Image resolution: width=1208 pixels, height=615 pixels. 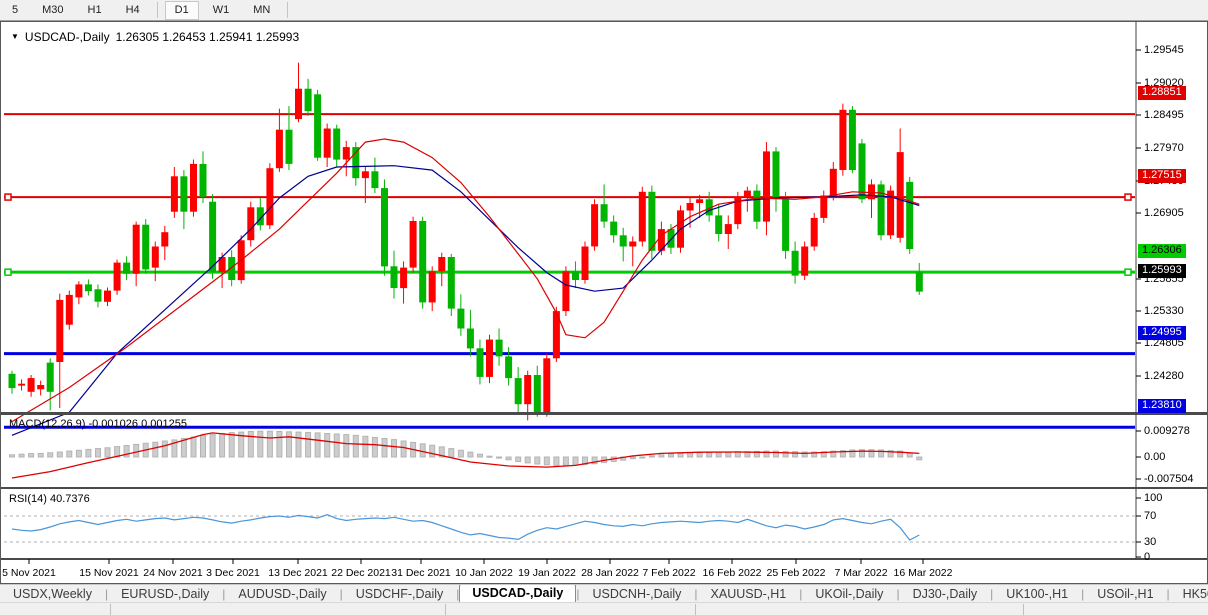 I want to click on price-level-badge: 1.26306, so click(x=1162, y=251).